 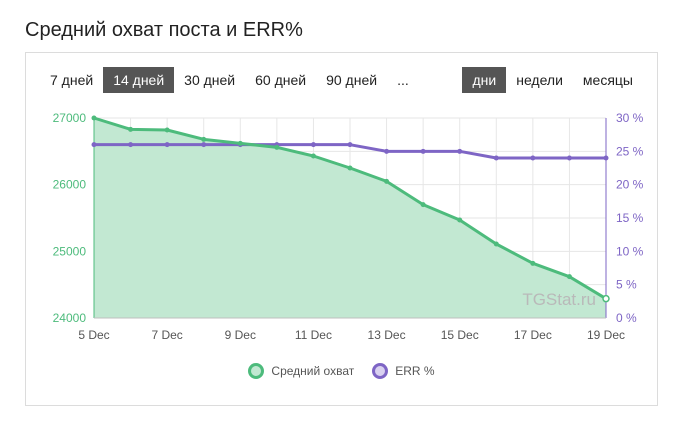 What do you see at coordinates (166, 335) in the screenshot?
I see `x-tick-label: 7 Dec` at bounding box center [166, 335].